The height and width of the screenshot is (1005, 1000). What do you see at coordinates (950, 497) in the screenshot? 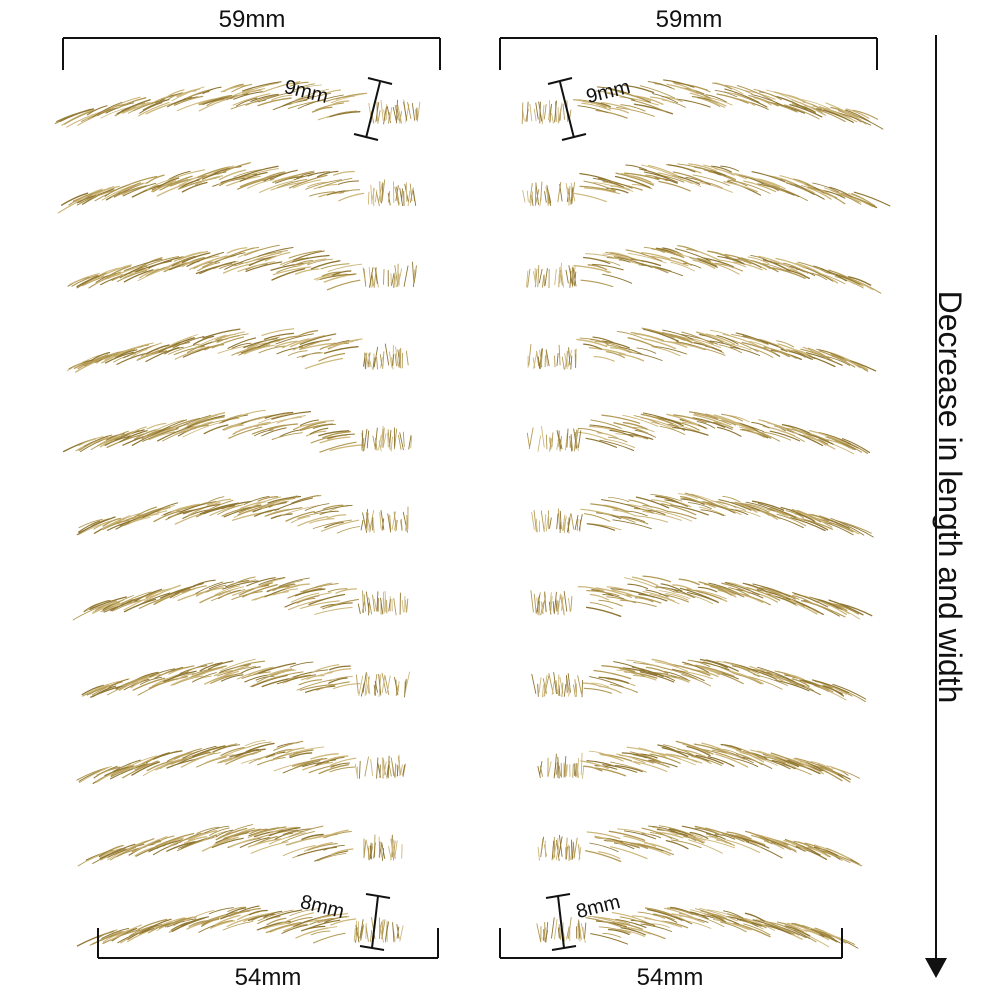
I see `side-caption: Decrease in length and width` at bounding box center [950, 497].